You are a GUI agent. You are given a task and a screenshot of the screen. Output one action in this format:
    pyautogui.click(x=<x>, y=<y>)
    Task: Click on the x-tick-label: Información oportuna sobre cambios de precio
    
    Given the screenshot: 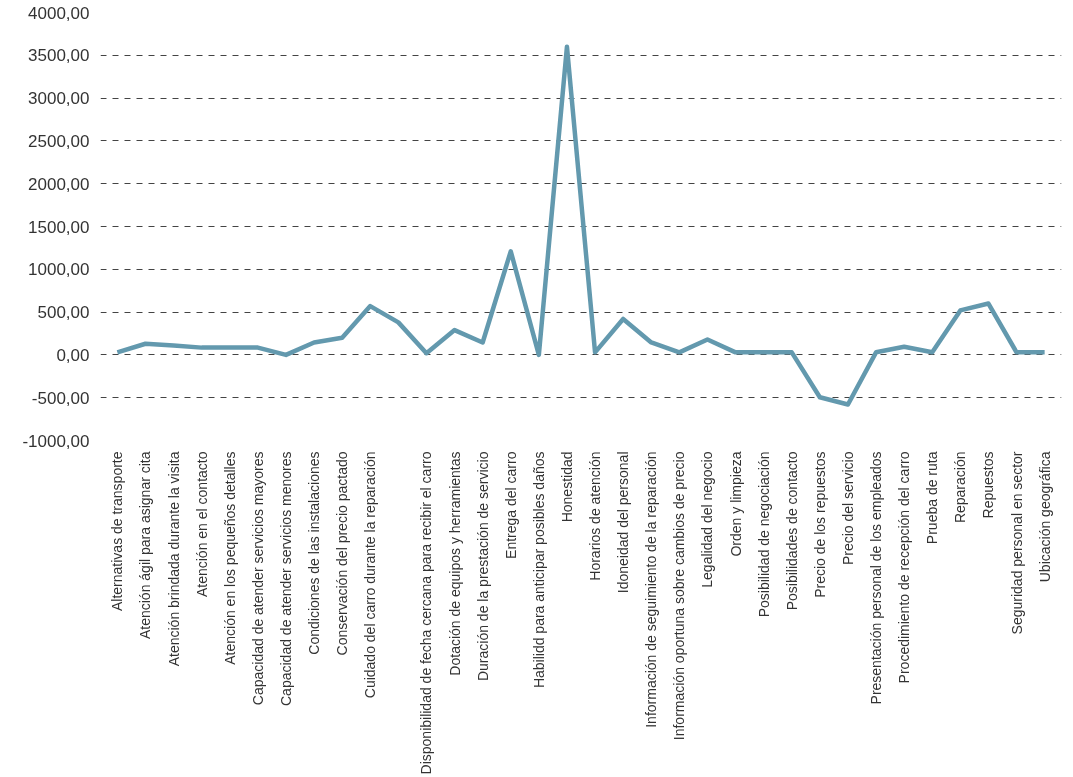 What is the action you would take?
    pyautogui.click(x=679, y=596)
    